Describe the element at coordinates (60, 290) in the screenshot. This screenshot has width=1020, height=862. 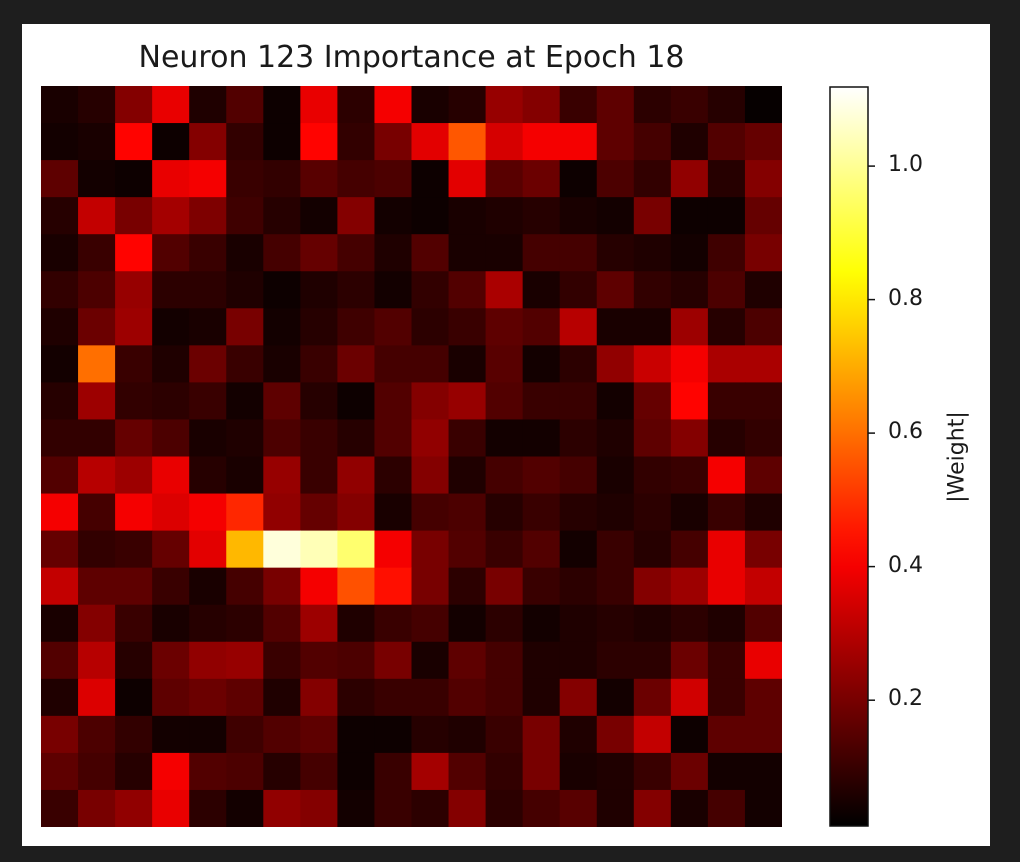
I see `heatmap-cell-r5-c0` at that location.